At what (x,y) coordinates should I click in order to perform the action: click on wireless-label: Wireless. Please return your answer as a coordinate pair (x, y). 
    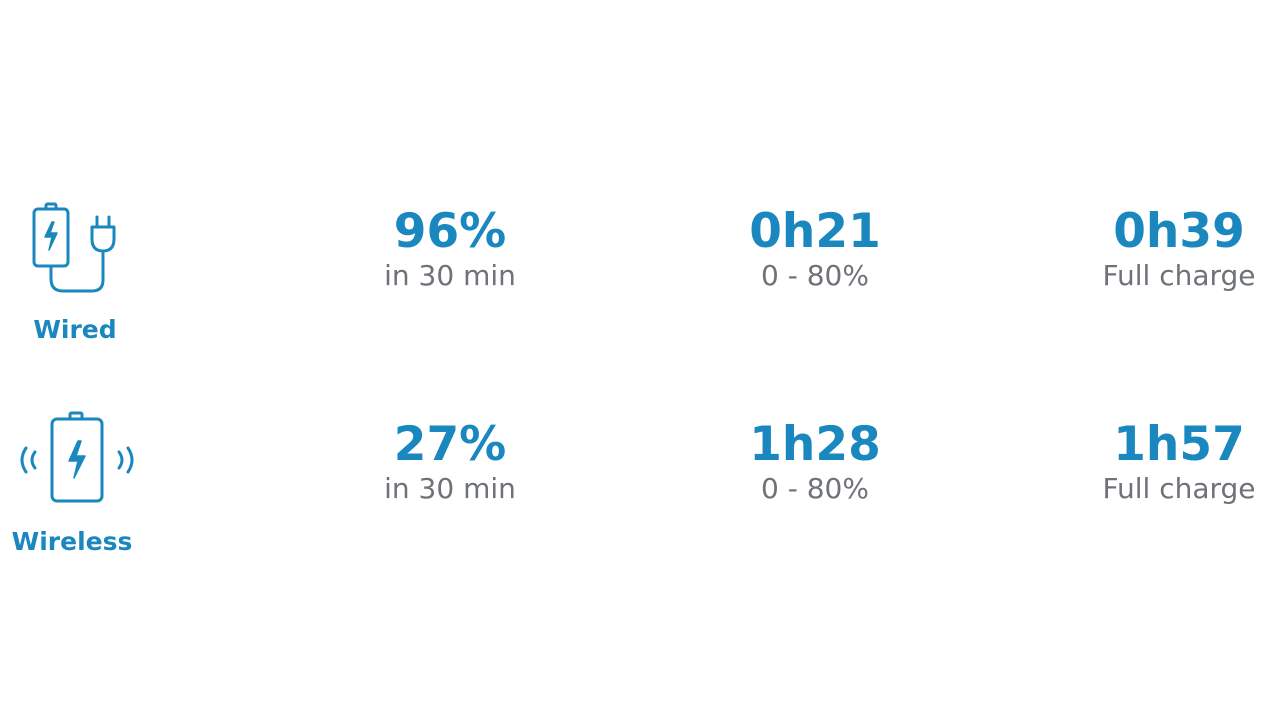
    Looking at the image, I should click on (72, 541).